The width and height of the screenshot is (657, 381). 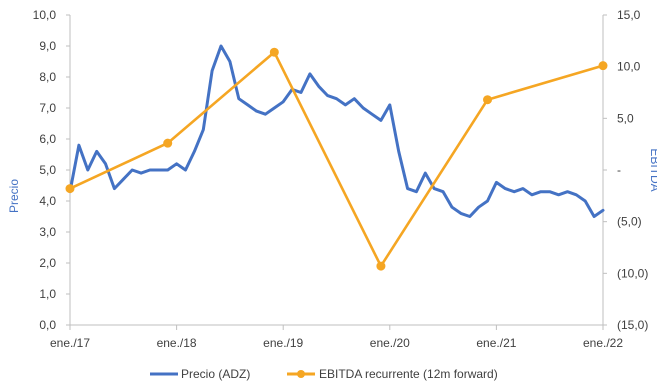 I want to click on y2-tick-label: (5,0), so click(x=629, y=222).